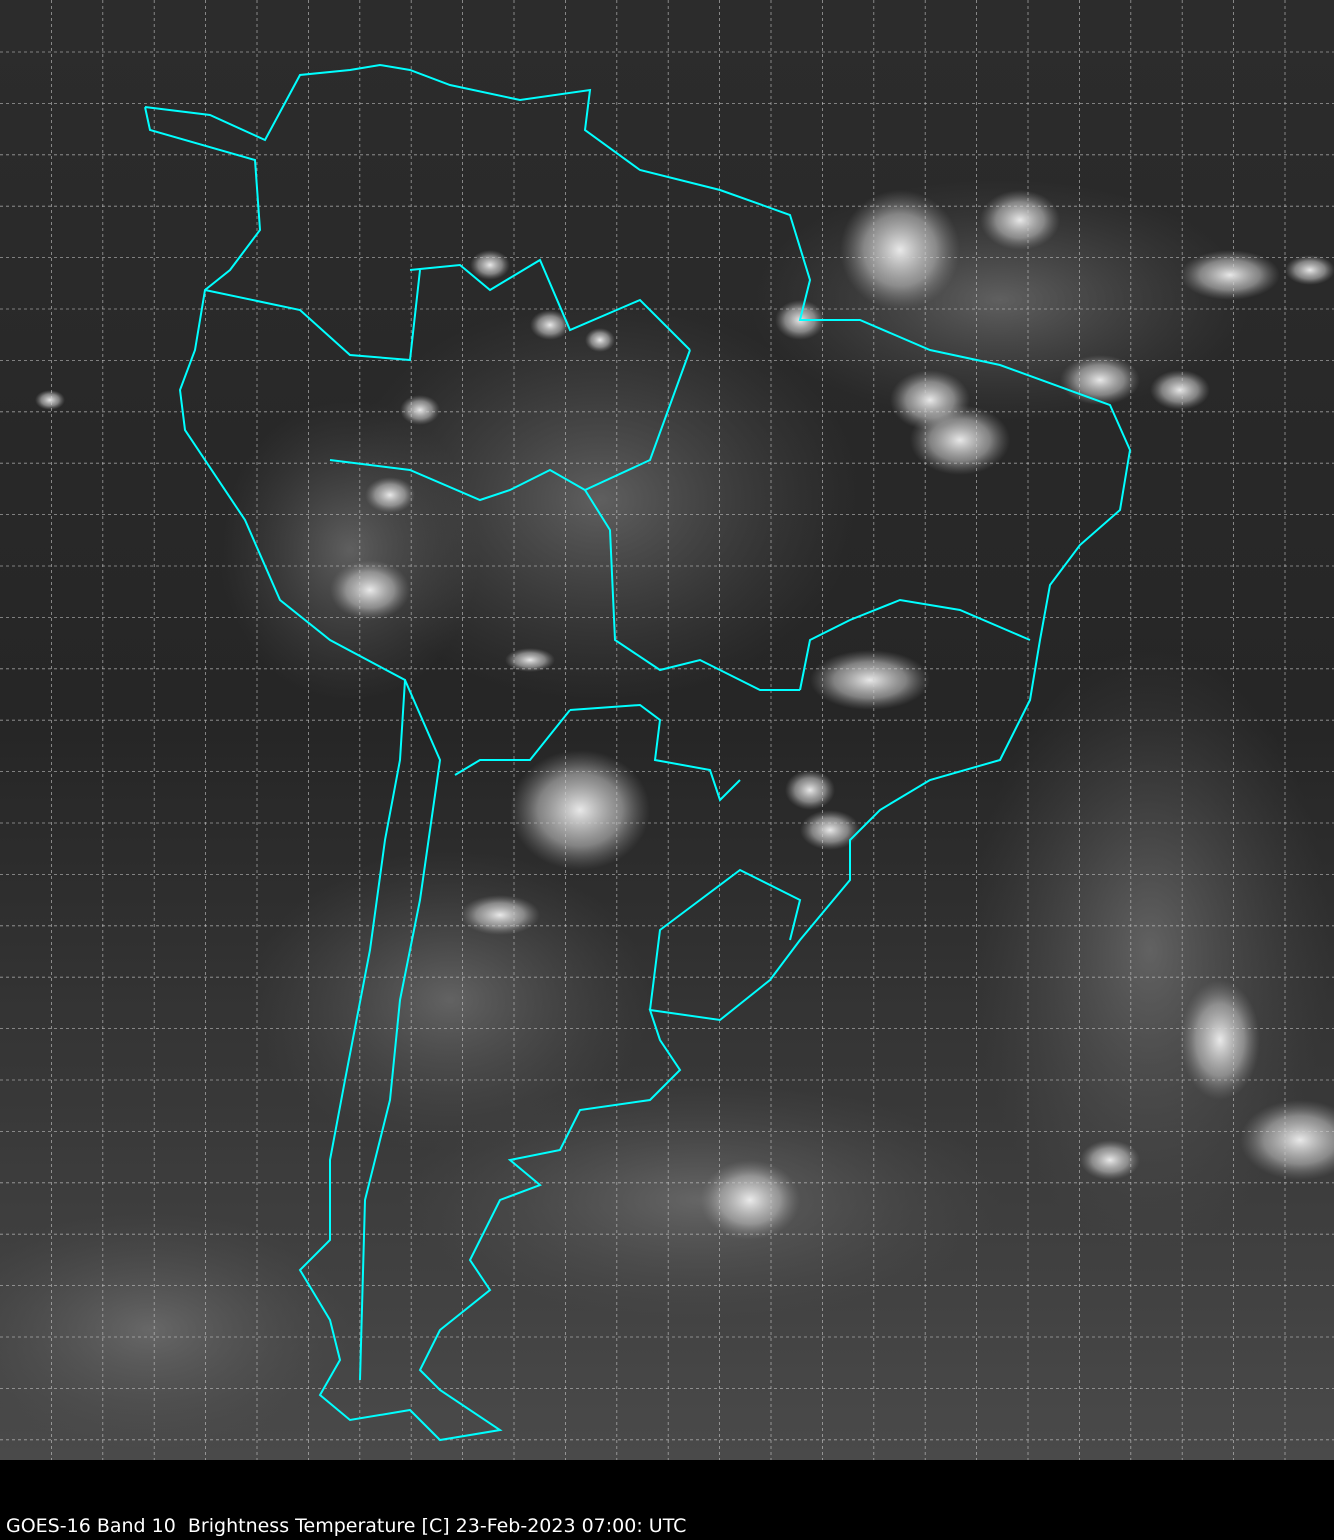 The width and height of the screenshot is (1334, 1540). I want to click on border-bolivia, so click(692, 590).